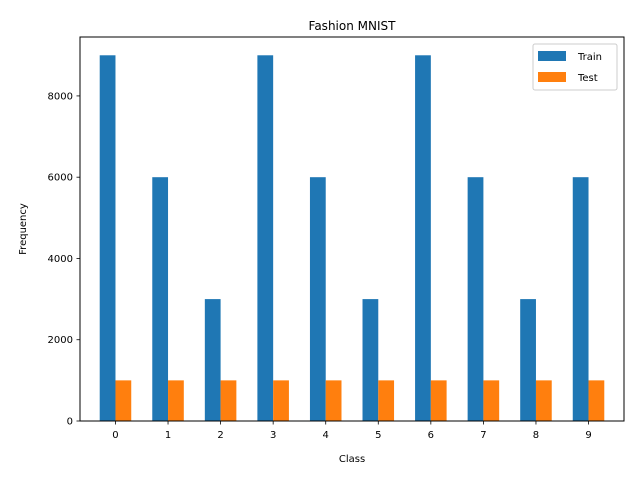 The height and width of the screenshot is (480, 640). I want to click on y-axis-ticks: 0 2000 4000 6000 8000, so click(64, 259).